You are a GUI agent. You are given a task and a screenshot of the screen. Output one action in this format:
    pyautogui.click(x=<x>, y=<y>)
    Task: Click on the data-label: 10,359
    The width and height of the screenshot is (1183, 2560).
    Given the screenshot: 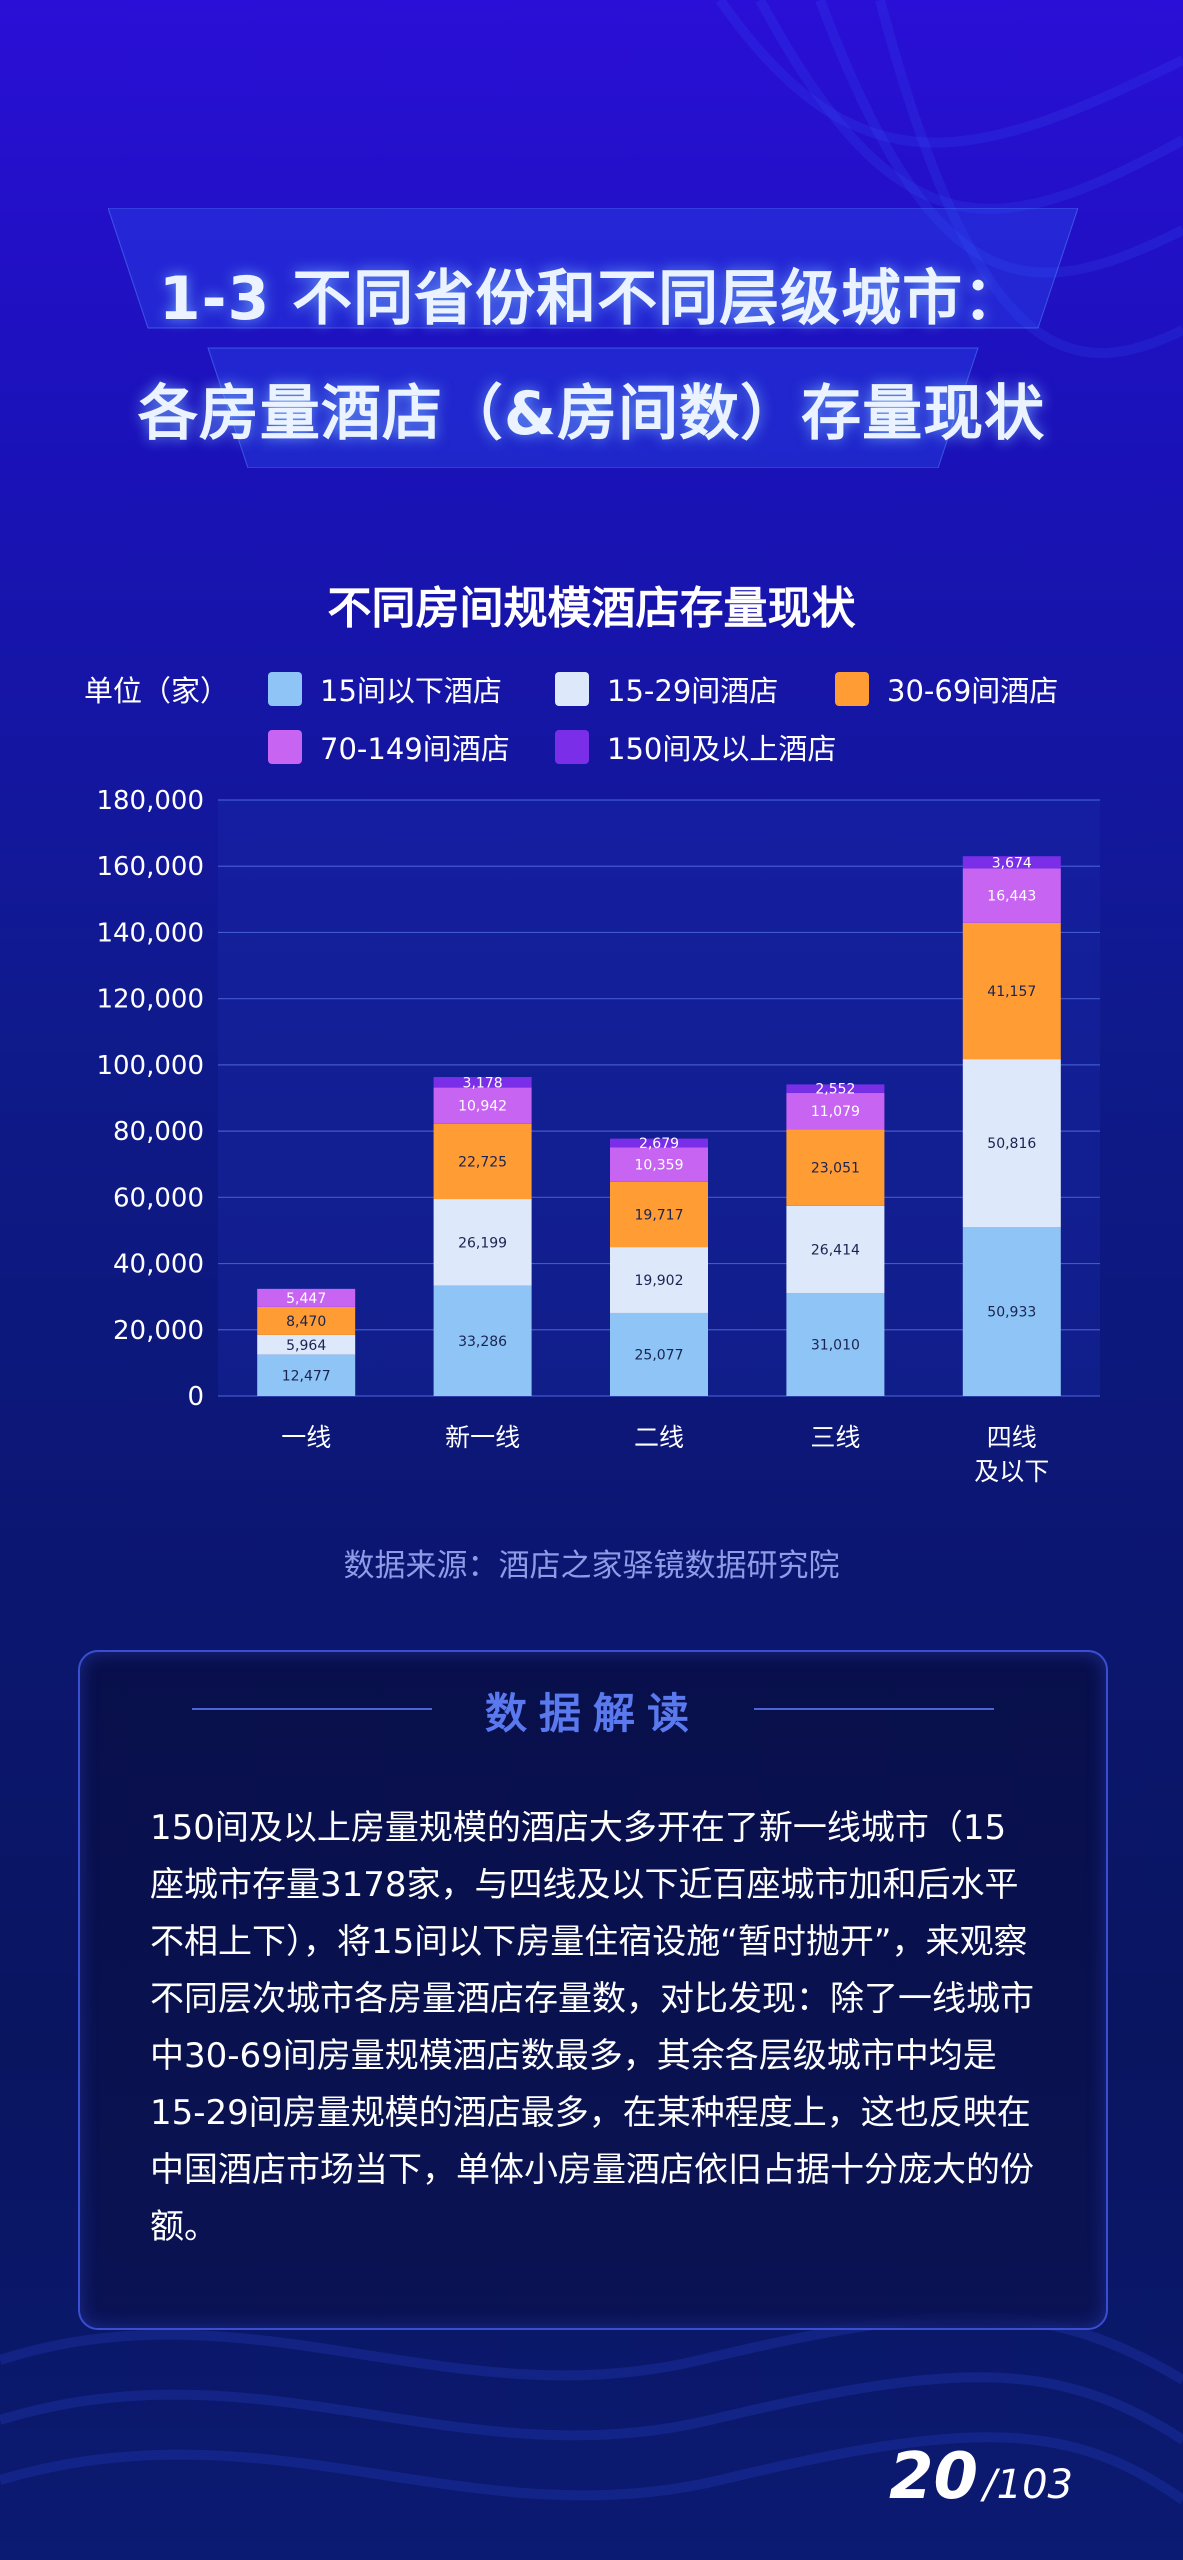 What is the action you would take?
    pyautogui.click(x=659, y=1166)
    